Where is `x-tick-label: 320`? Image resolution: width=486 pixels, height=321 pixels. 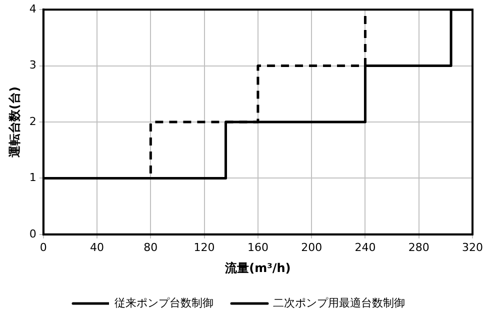 x-tick-label: 320 is located at coordinates (472, 247).